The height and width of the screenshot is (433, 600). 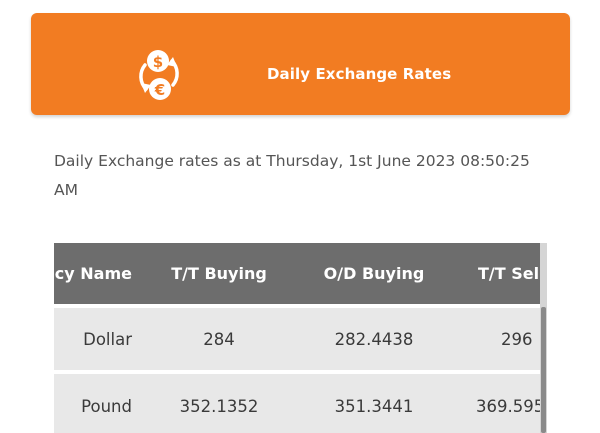 I want to click on tt-buying-cell: 352.1352, so click(x=219, y=401).